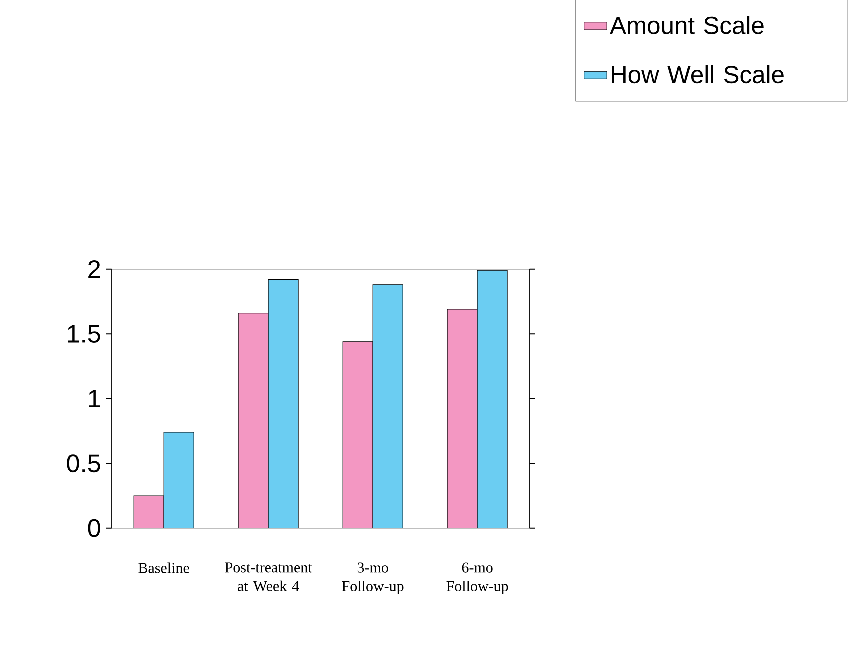  I want to click on y-tick-label: 0, so click(94, 528).